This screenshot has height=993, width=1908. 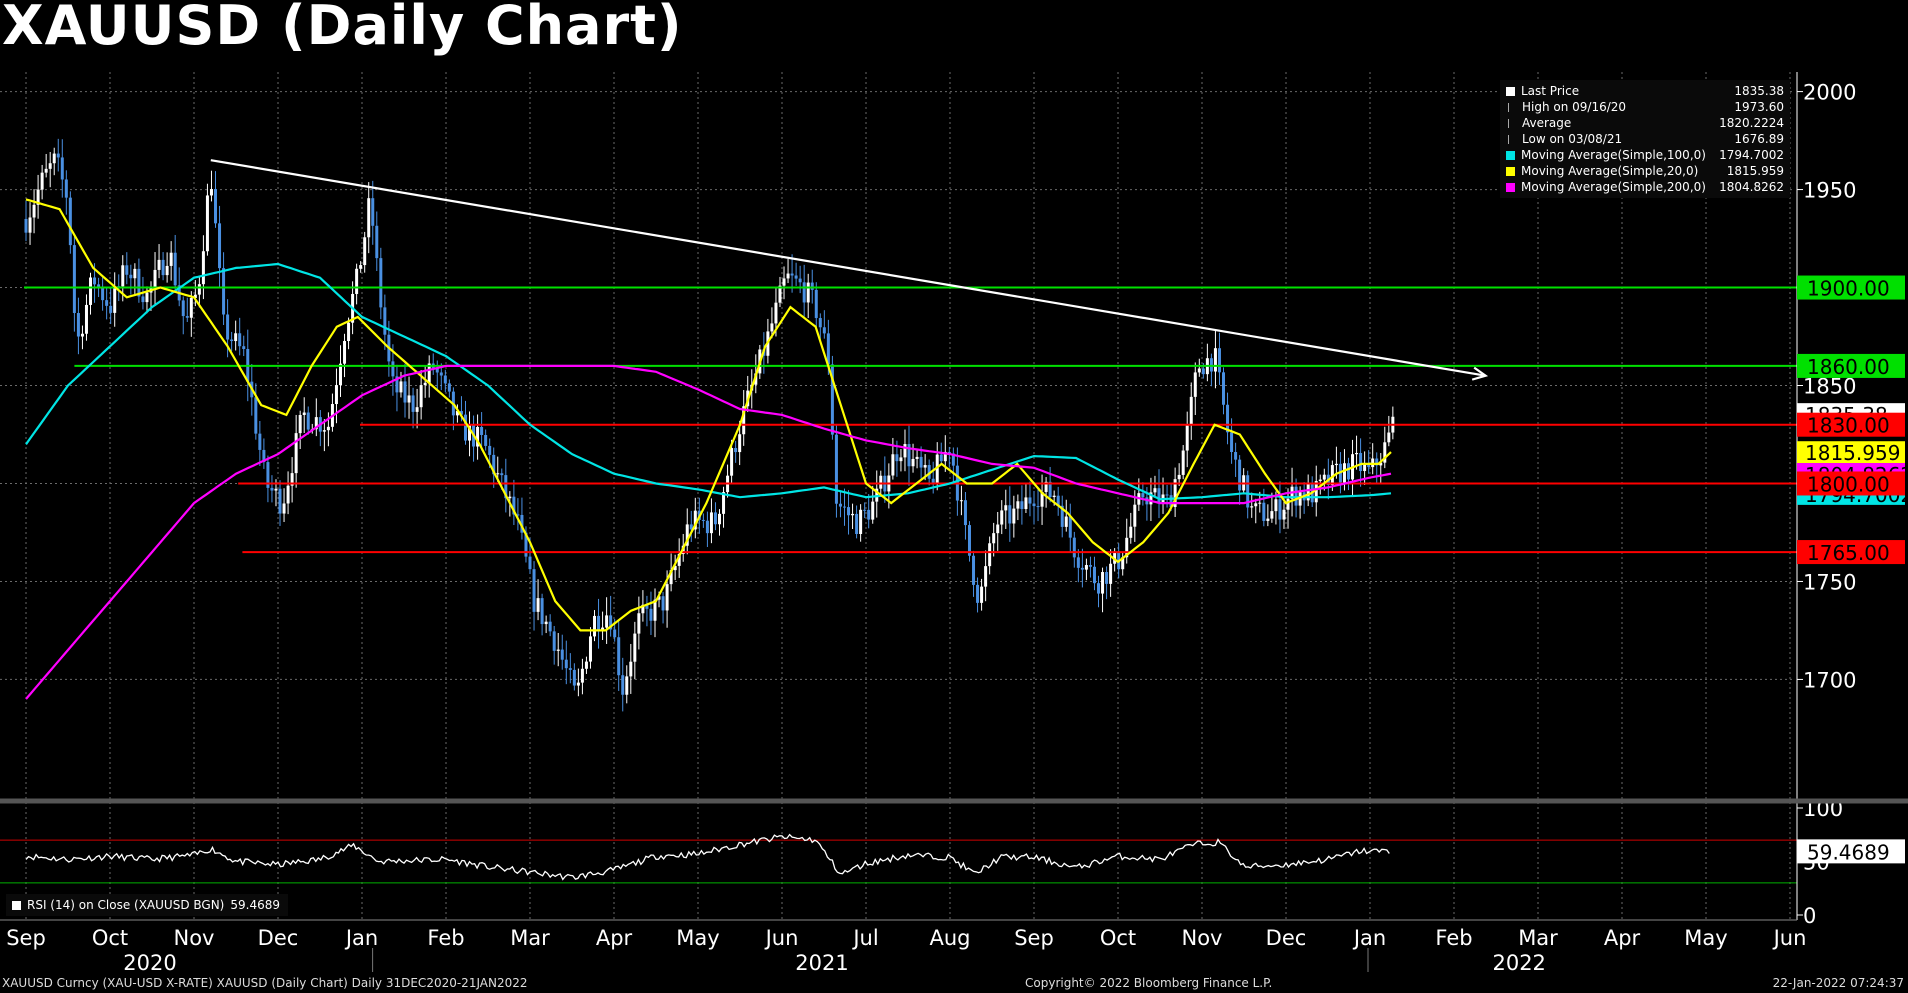 What do you see at coordinates (1547, 123) in the screenshot?
I see `legend-label: Average` at bounding box center [1547, 123].